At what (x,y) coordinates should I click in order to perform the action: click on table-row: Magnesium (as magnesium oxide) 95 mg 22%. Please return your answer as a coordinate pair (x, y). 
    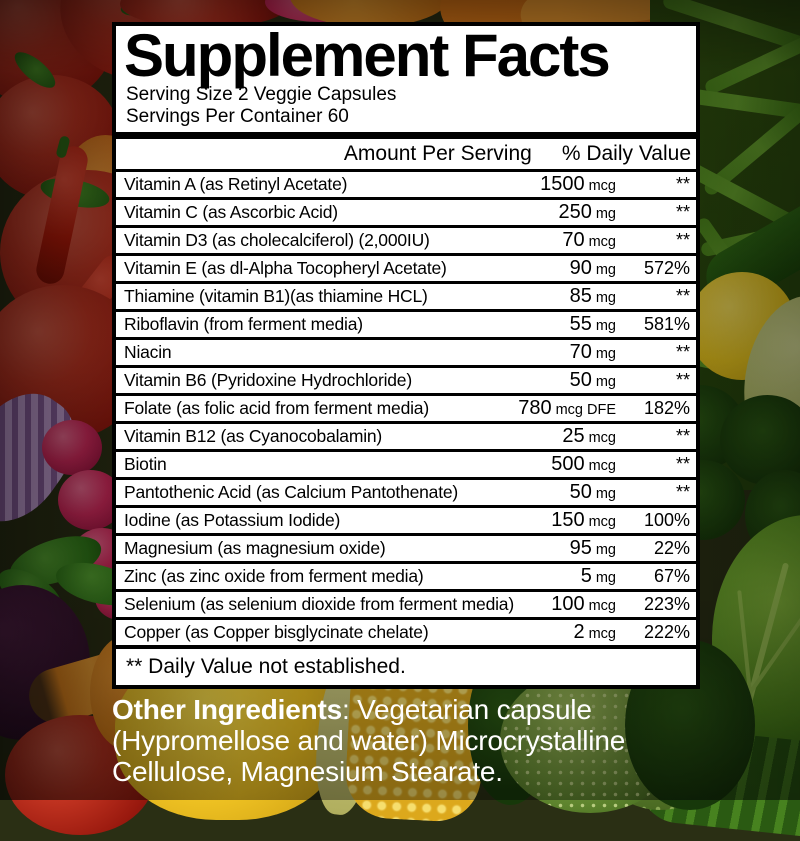
    Looking at the image, I should click on (406, 548).